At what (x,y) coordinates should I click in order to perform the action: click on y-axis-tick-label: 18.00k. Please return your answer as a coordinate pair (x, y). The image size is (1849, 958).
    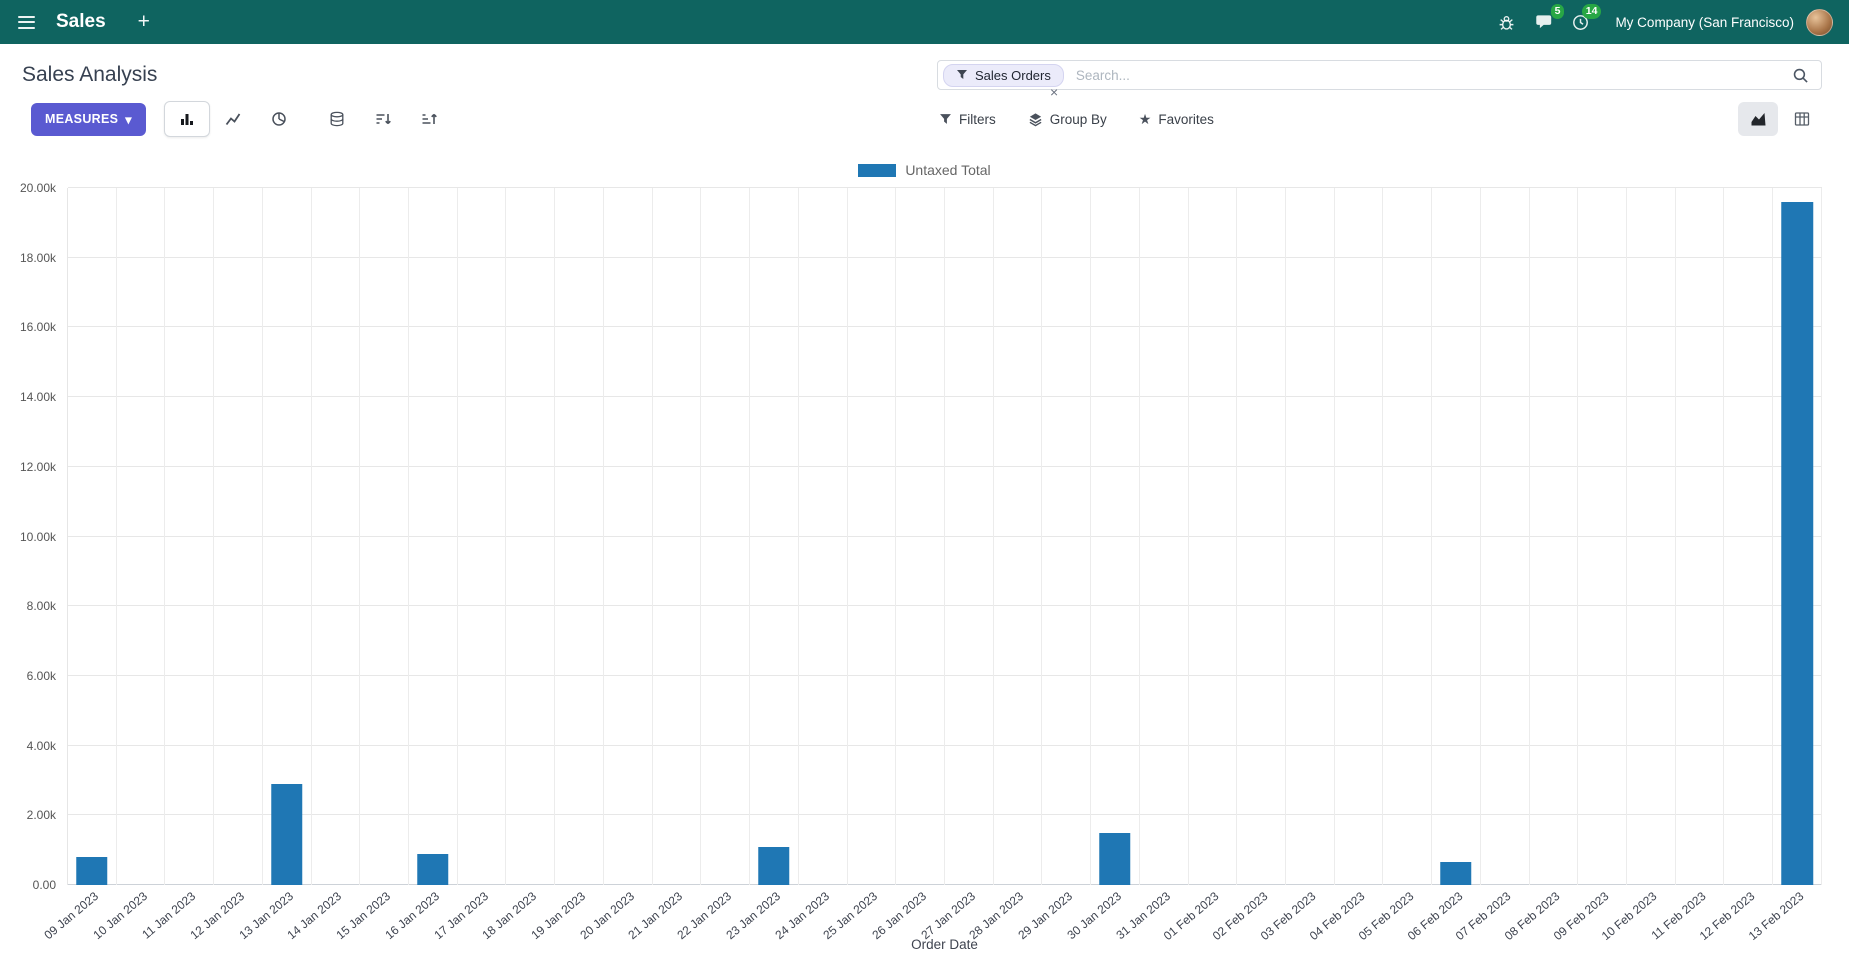
    Looking at the image, I should click on (37, 257).